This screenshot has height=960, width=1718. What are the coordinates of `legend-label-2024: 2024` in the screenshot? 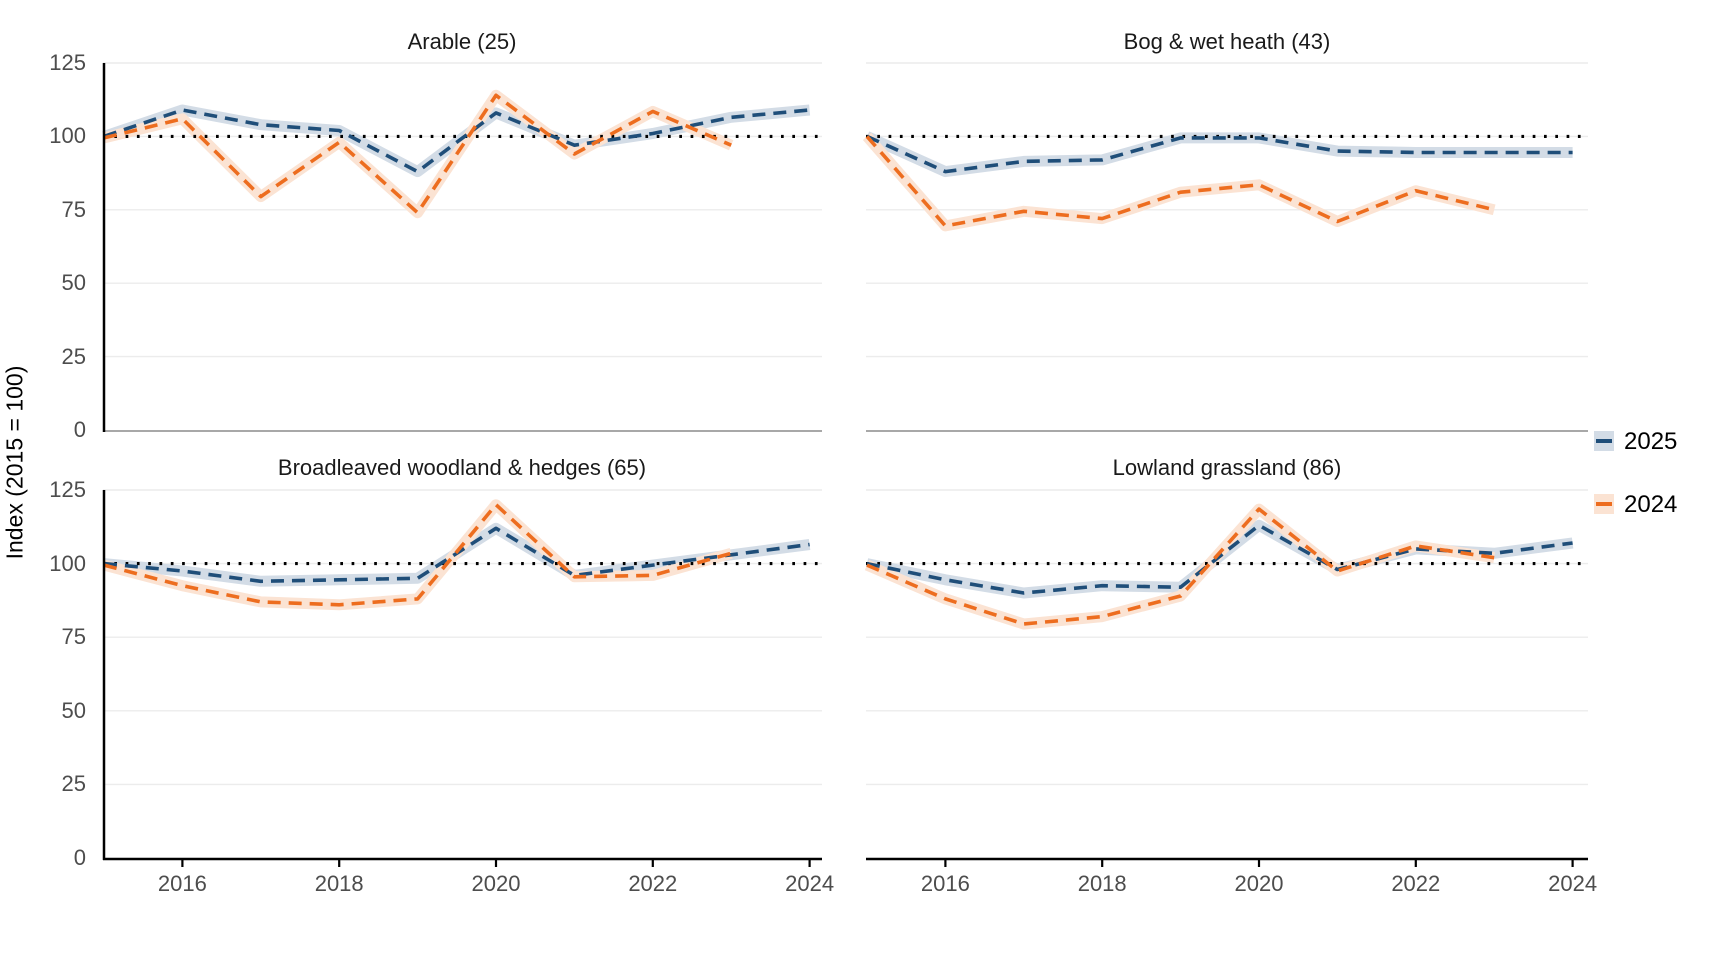 It's located at (1651, 504).